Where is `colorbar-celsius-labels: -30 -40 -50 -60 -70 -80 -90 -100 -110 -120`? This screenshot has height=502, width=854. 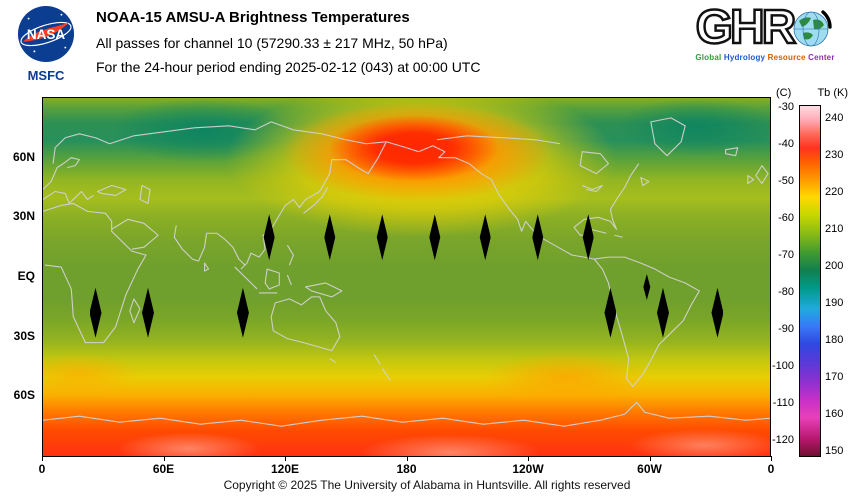 colorbar-celsius-labels: -30 -40 -50 -60 -70 -80 -90 -100 -110 -120 is located at coordinates (780, 278).